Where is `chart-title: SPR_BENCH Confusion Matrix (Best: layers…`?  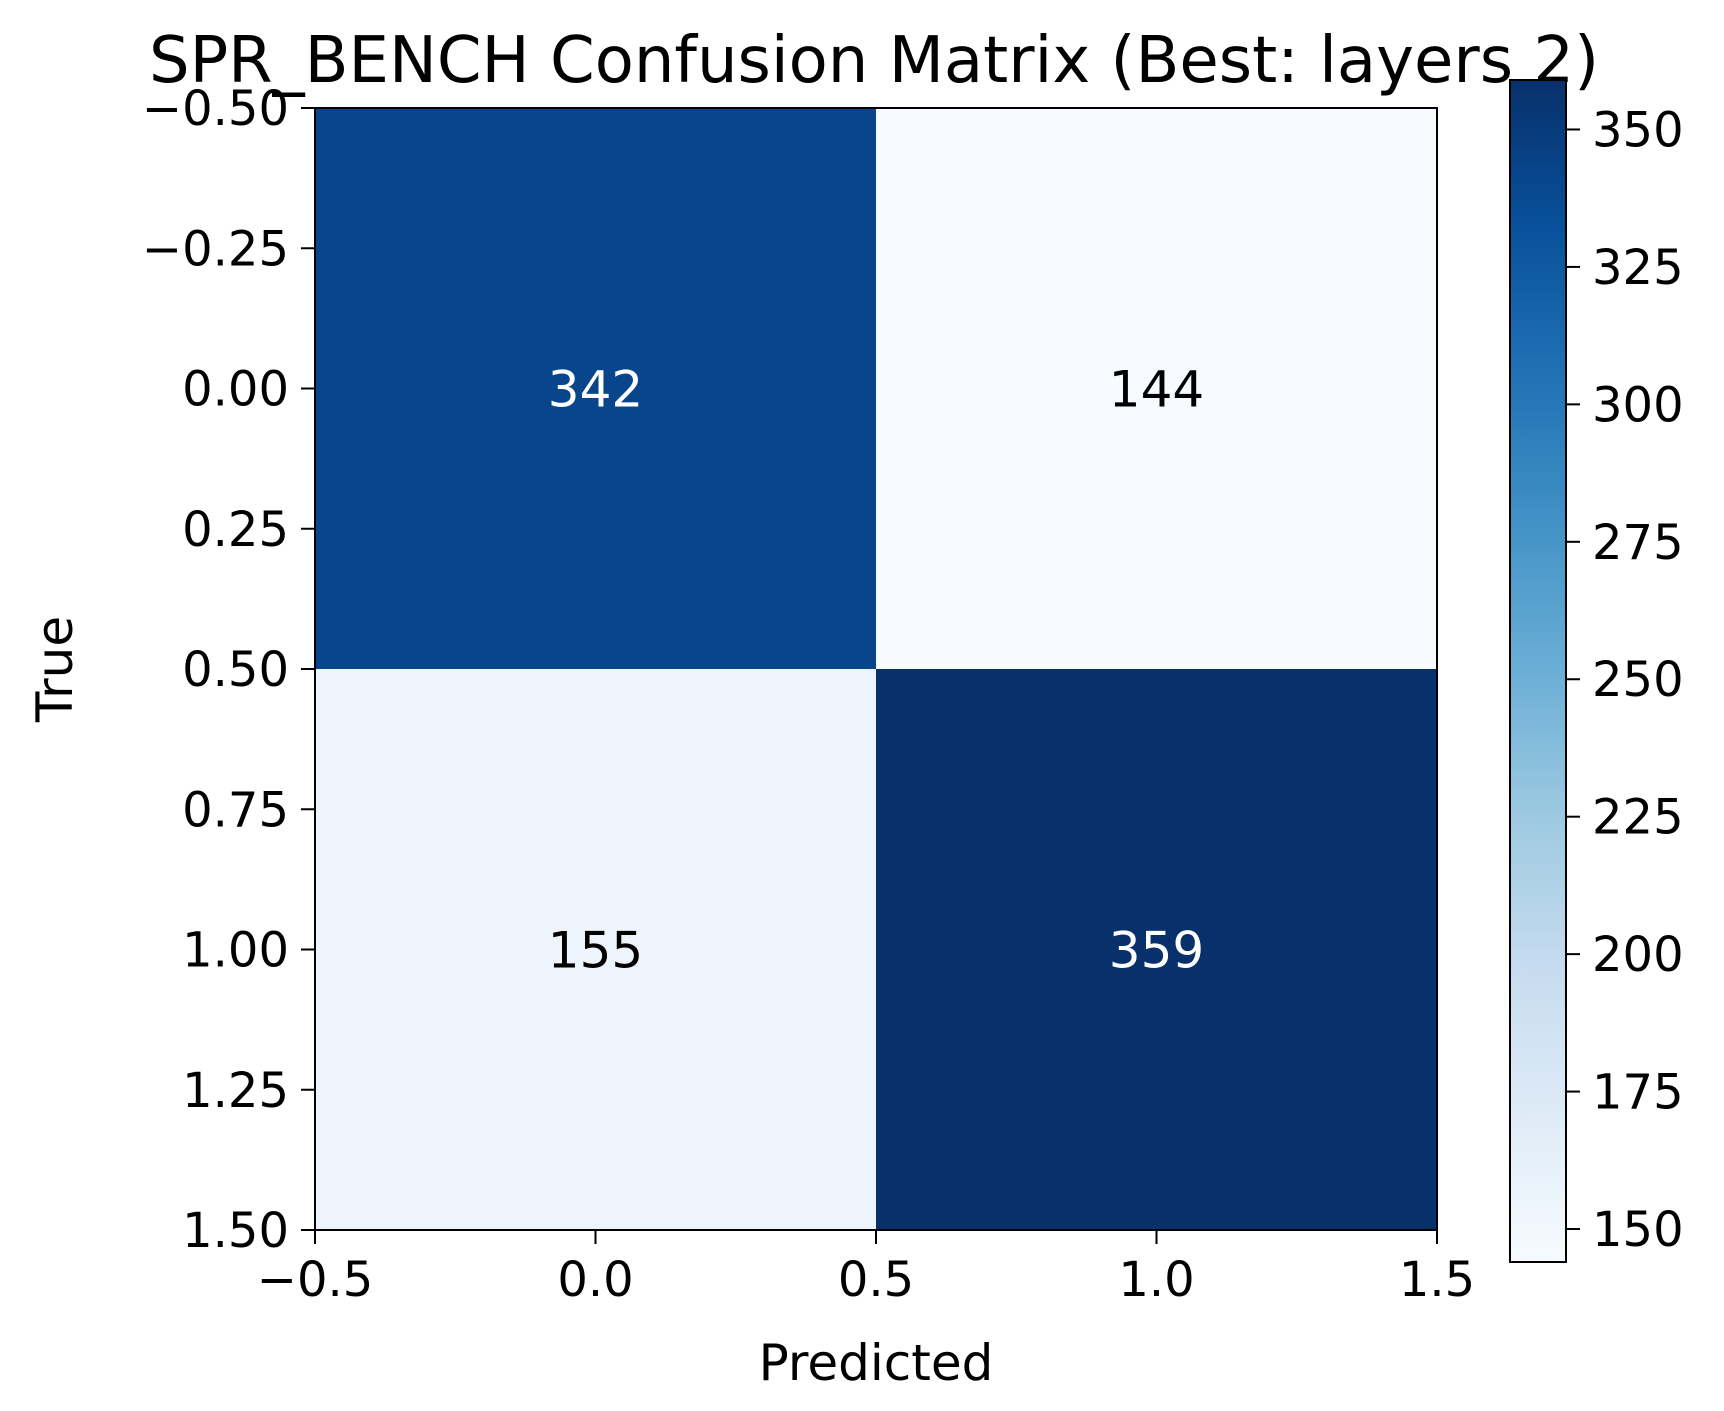 chart-title: SPR_BENCH Confusion Matrix (Best: layers… is located at coordinates (874, 61).